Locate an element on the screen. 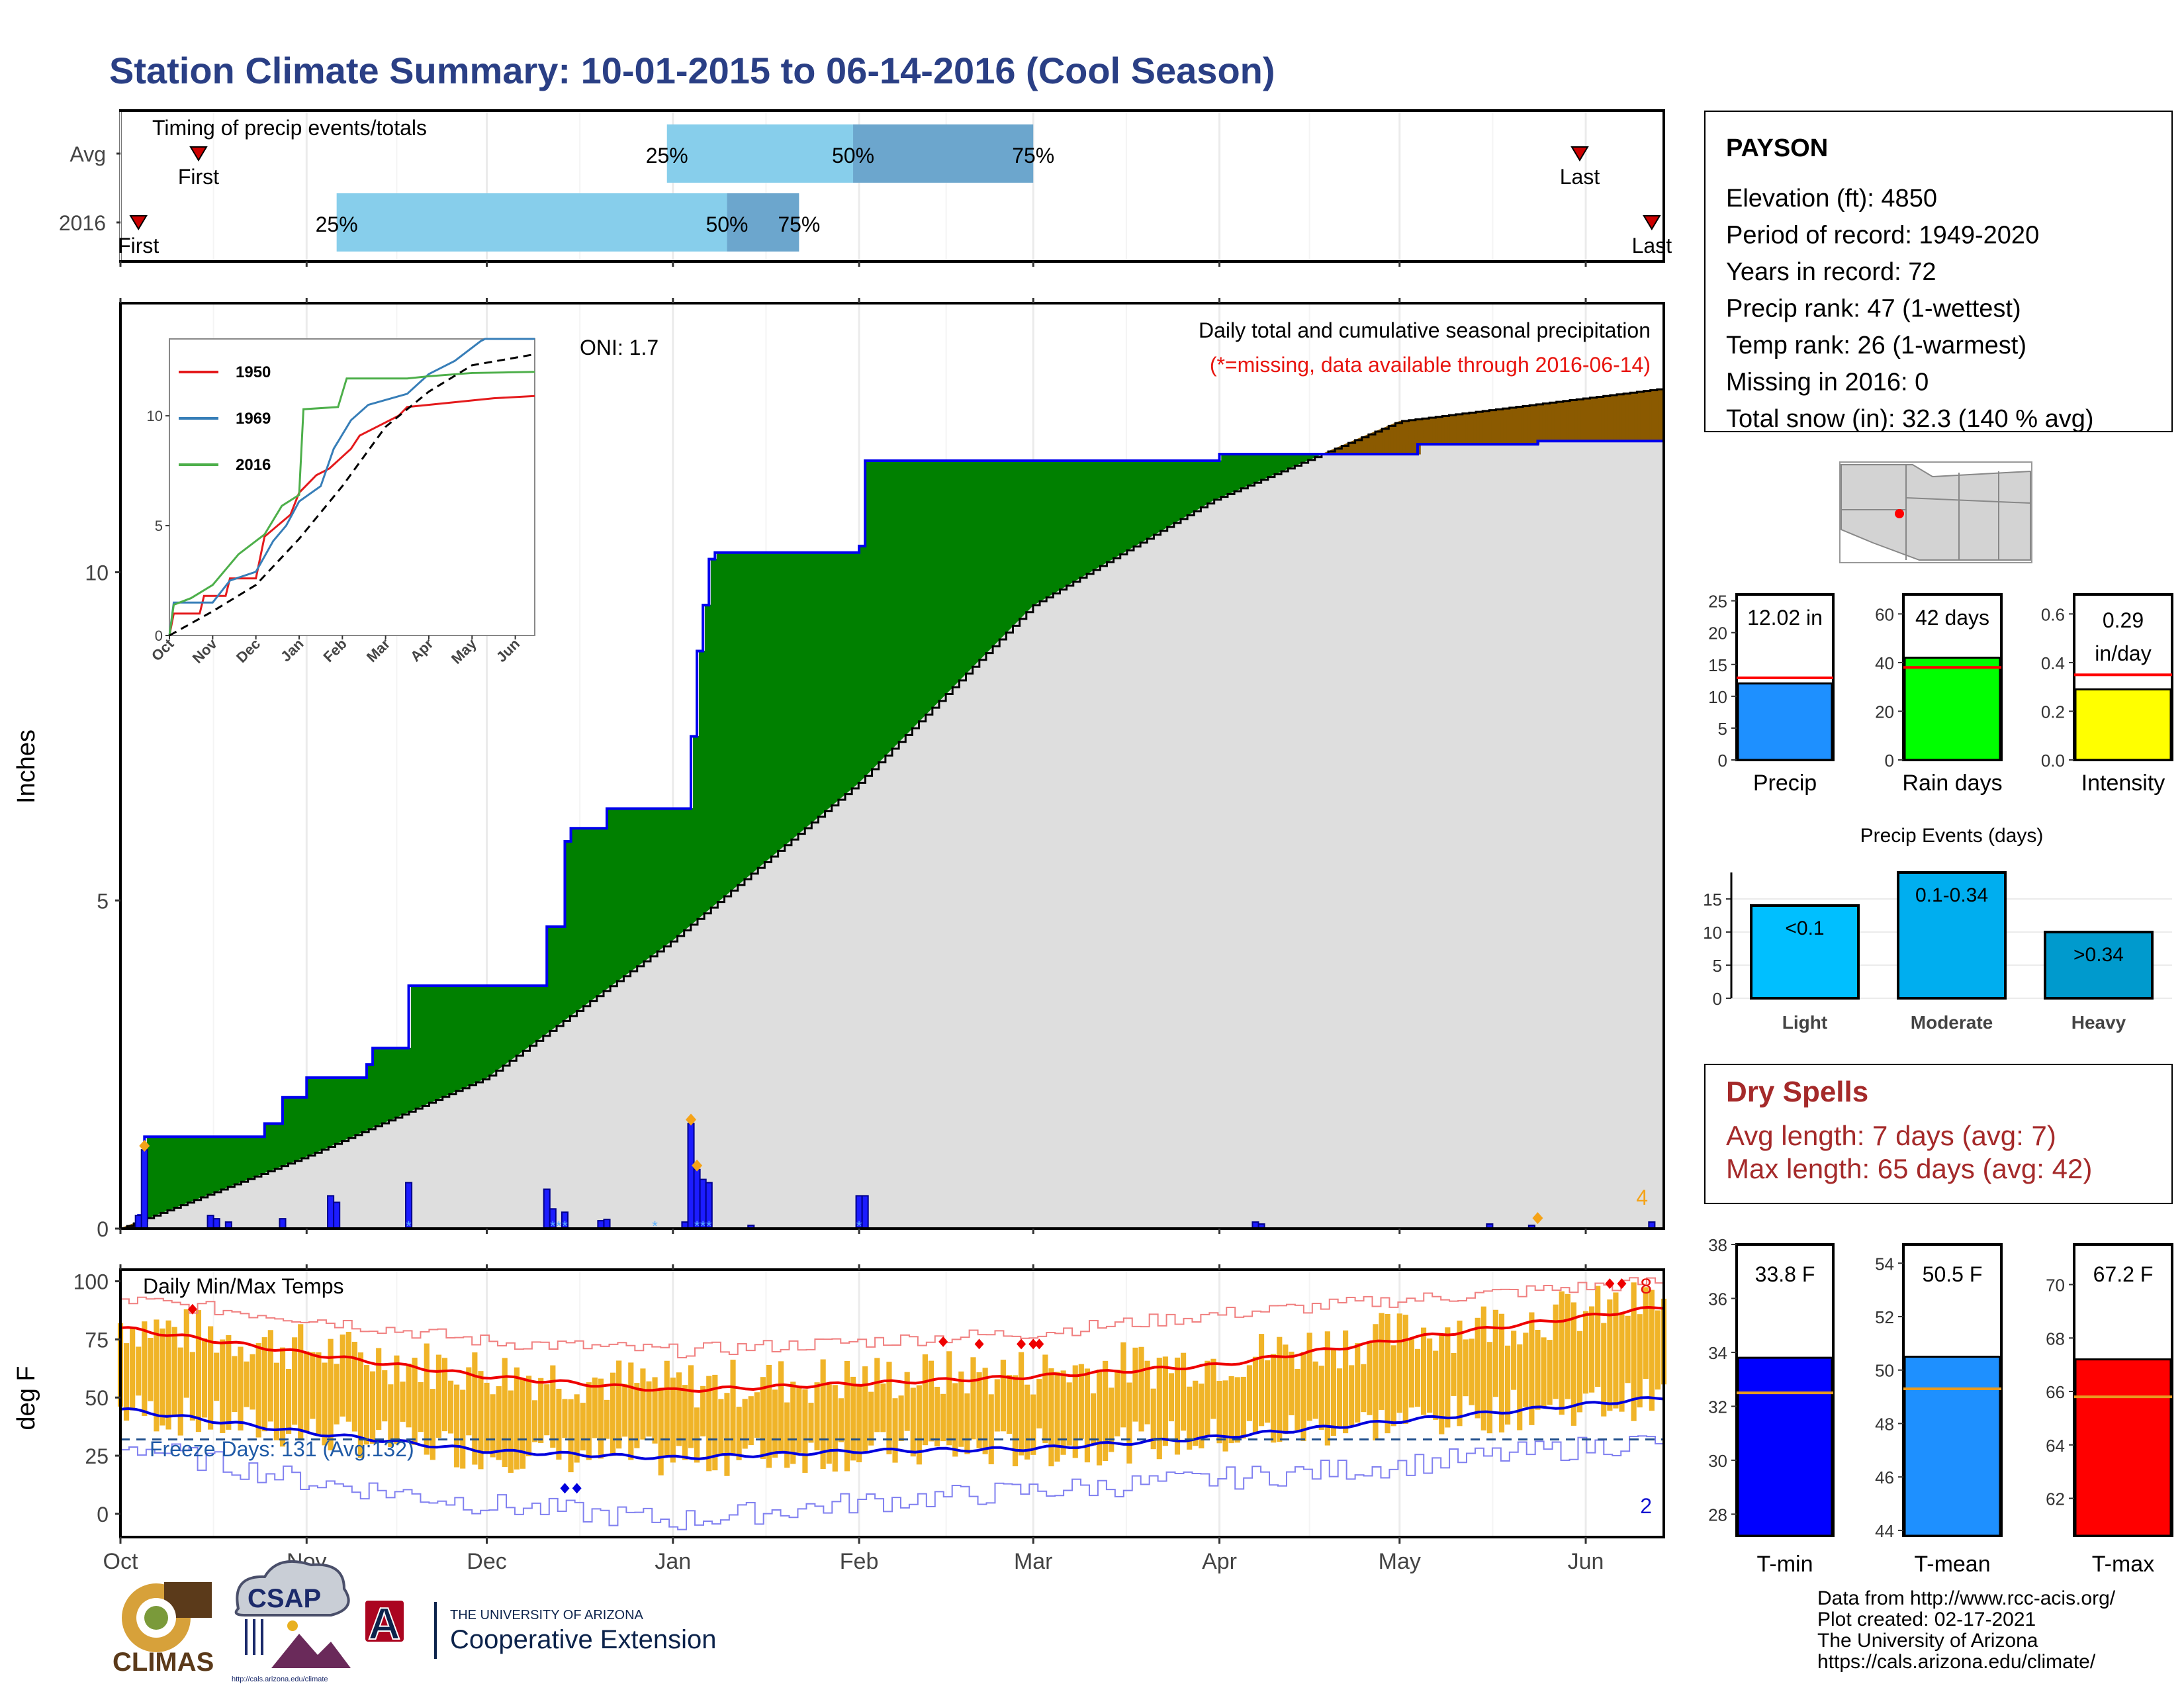 The height and width of the screenshot is (1688, 2184). precip-total-ytick-label: 10 is located at coordinates (1718, 697).